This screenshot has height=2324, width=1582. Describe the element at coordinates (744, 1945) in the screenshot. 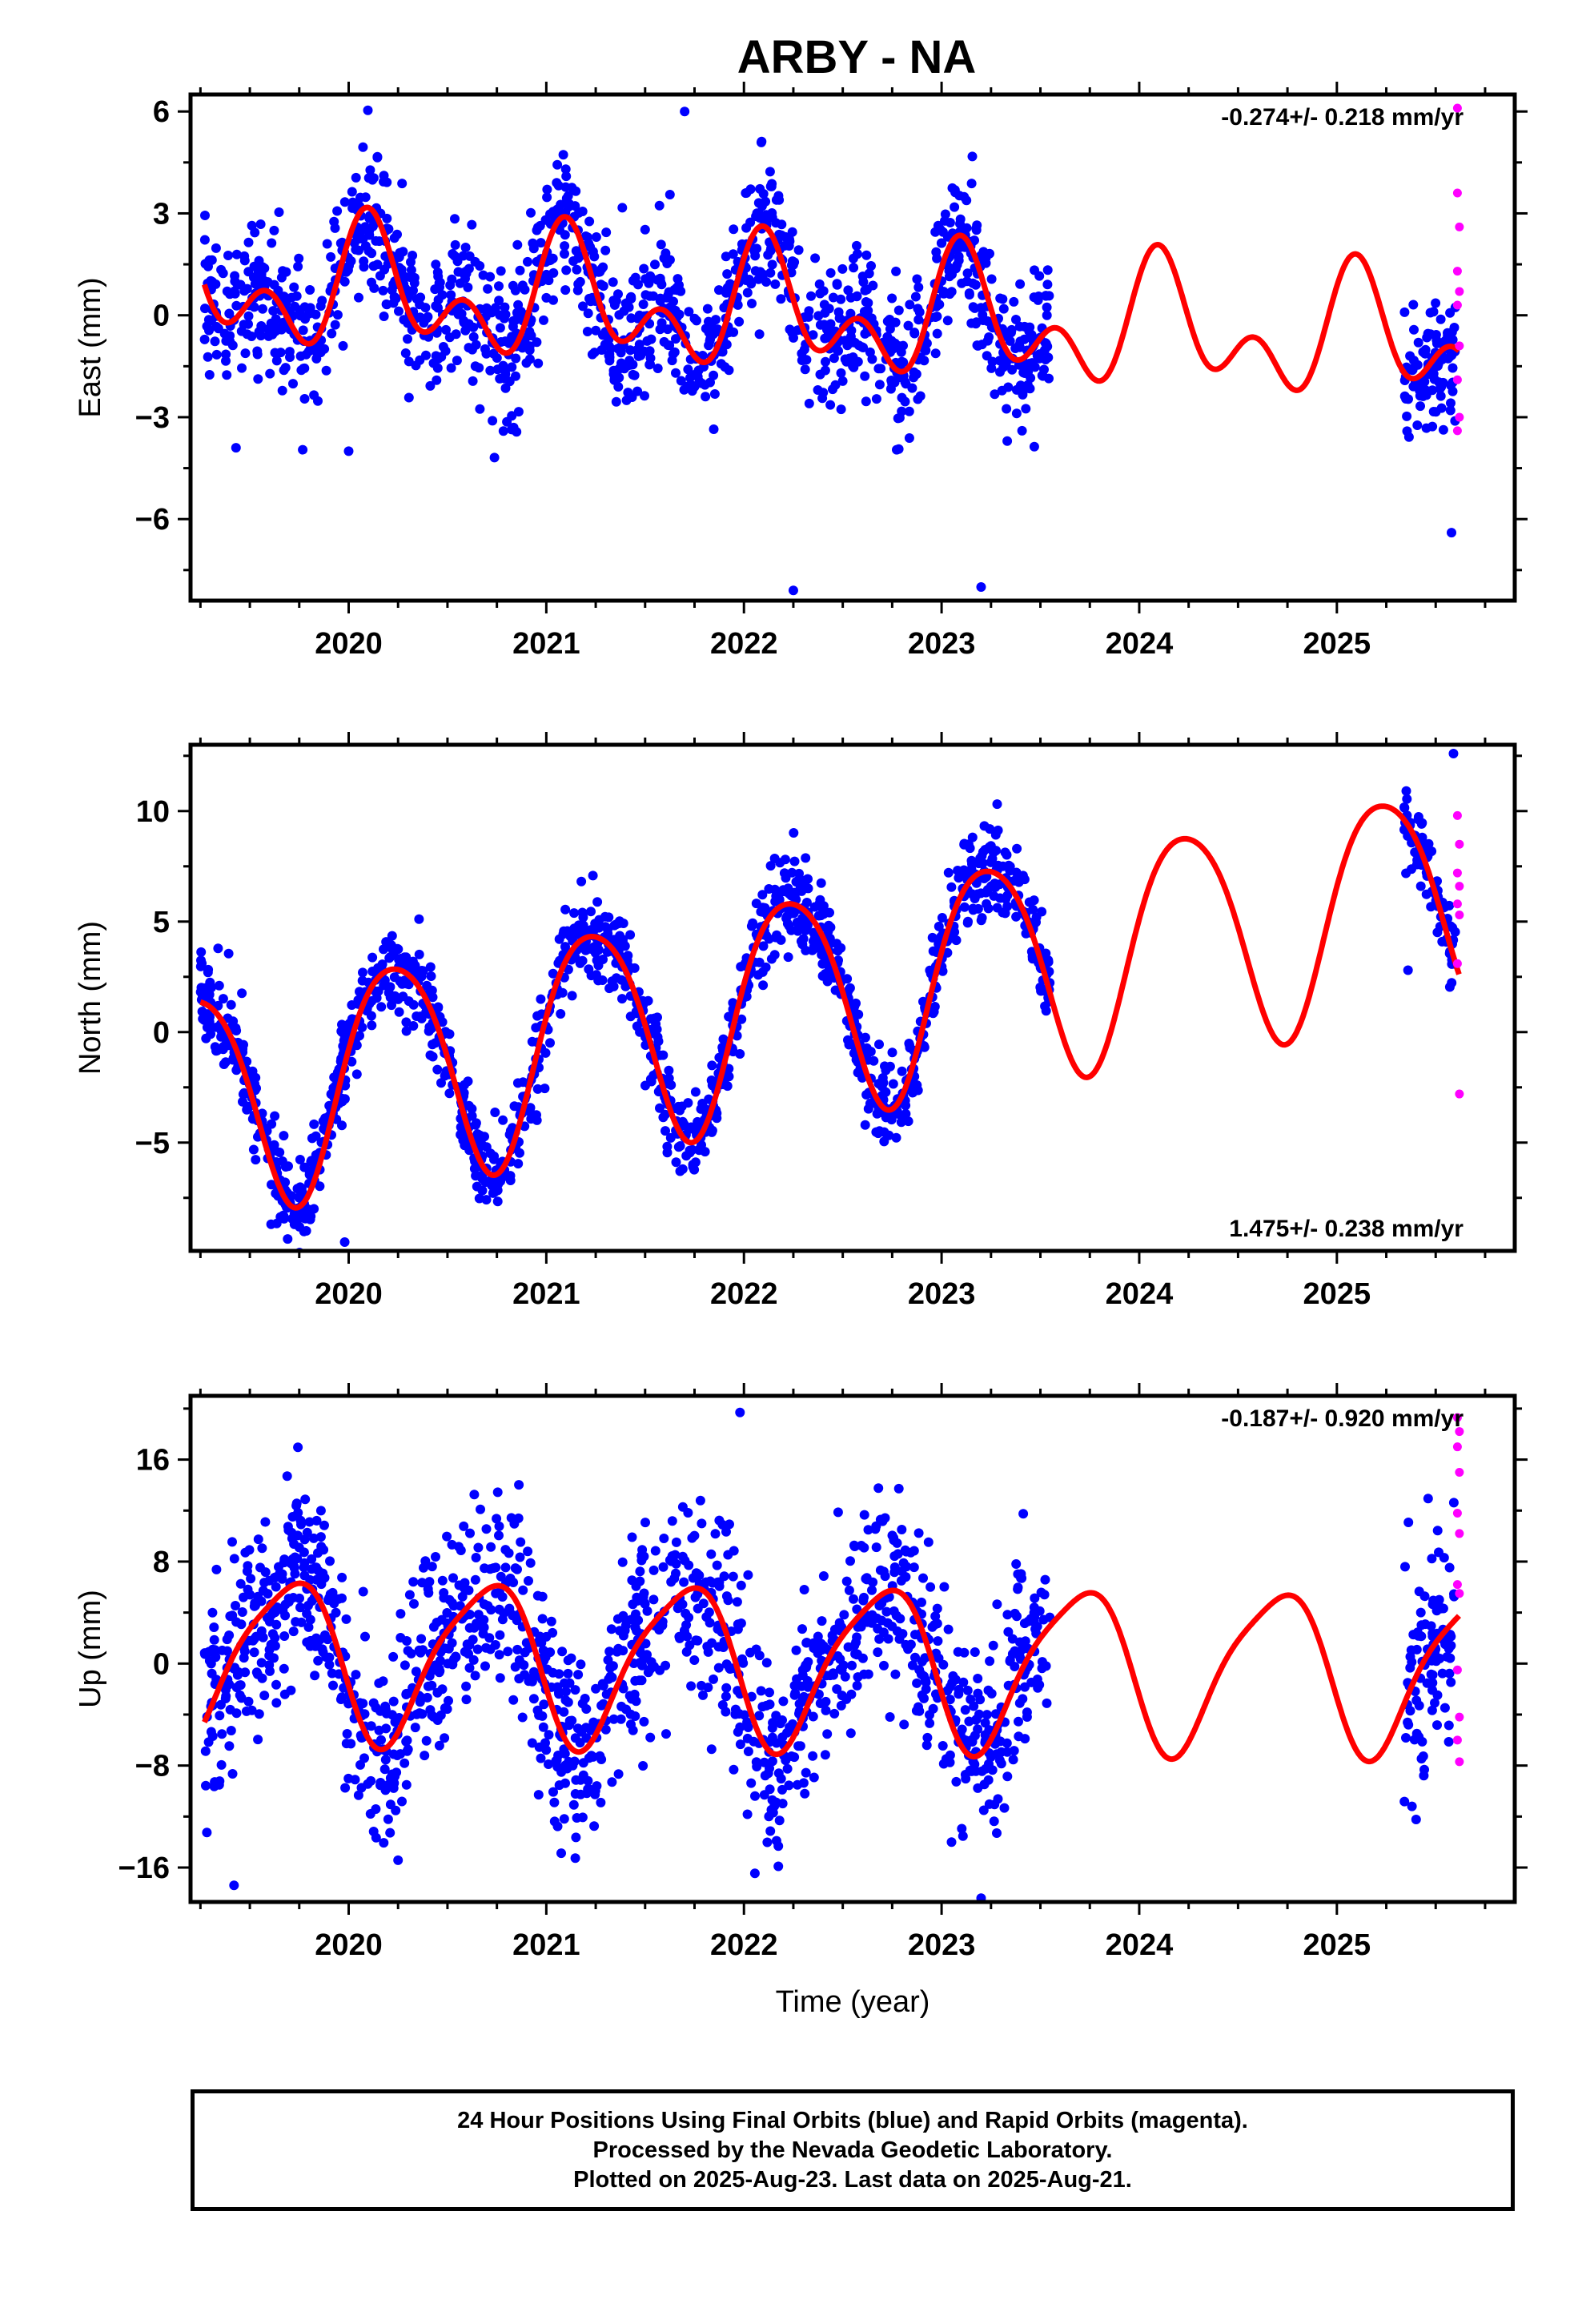

I see `x-tick-label: 2022` at that location.